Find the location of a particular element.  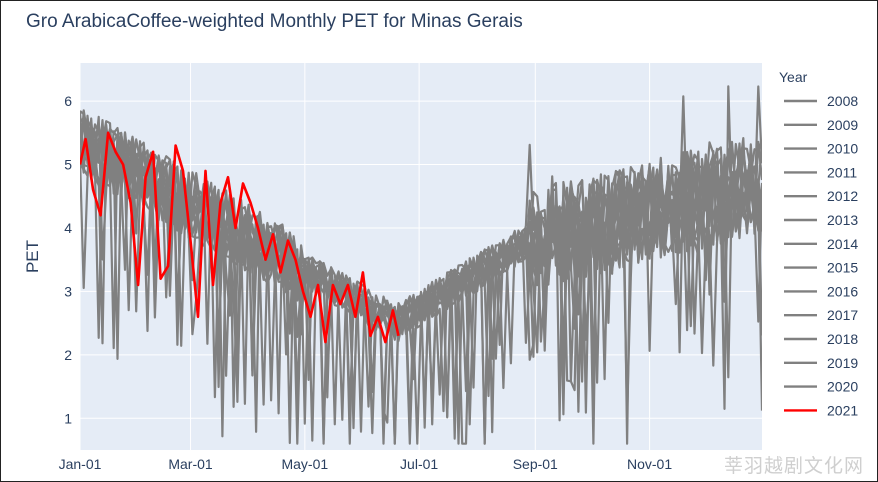

legend-label-2019: 2019 is located at coordinates (842, 363).